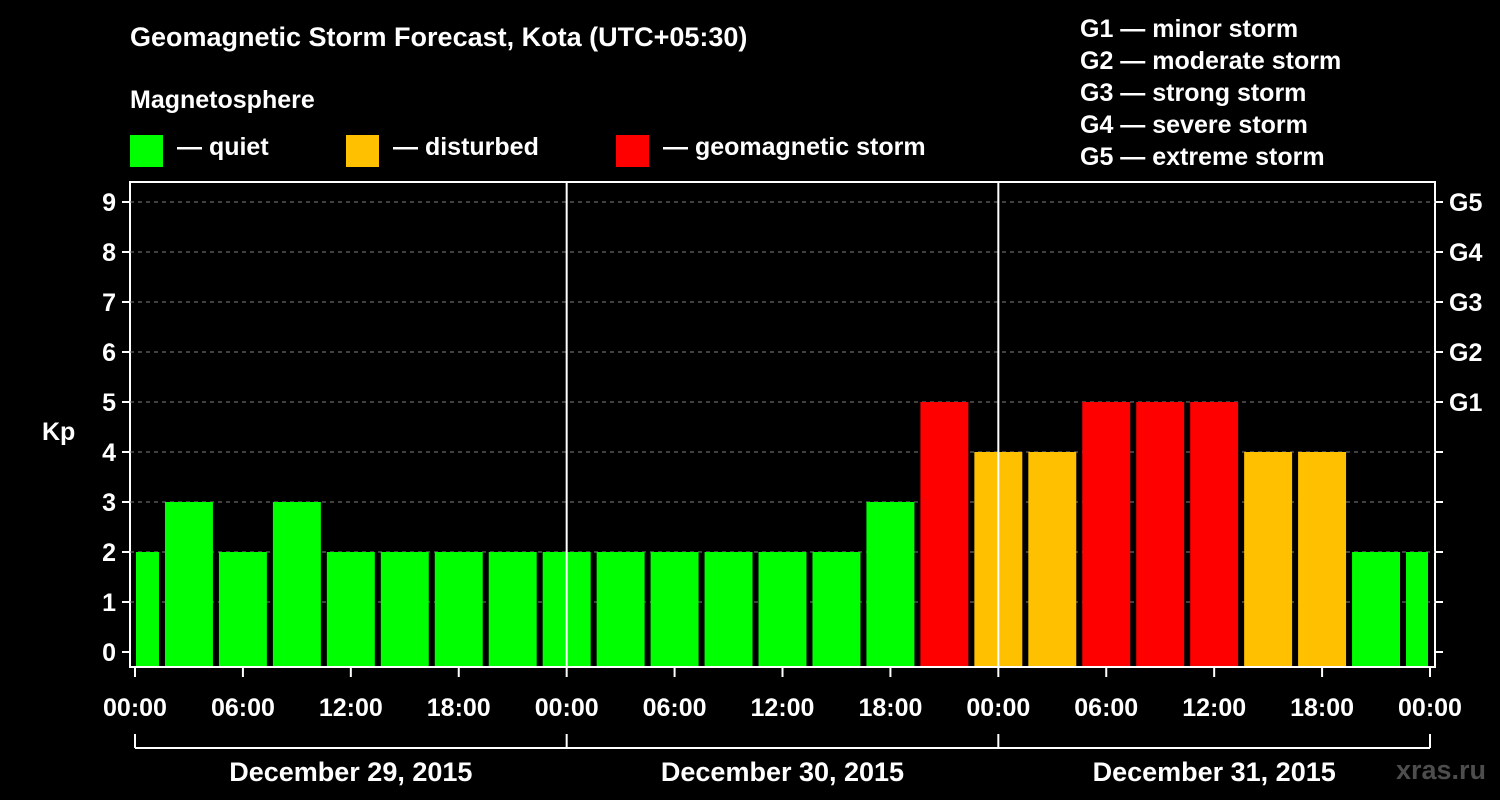 This screenshot has height=800, width=1500. I want to click on y-tick-label: 9, so click(109, 203).